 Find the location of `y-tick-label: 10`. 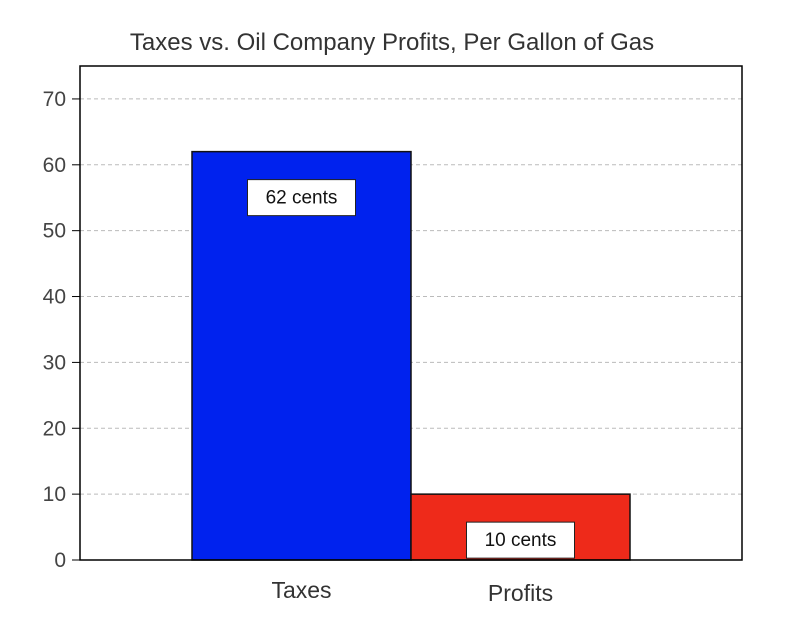

y-tick-label: 10 is located at coordinates (54, 494).